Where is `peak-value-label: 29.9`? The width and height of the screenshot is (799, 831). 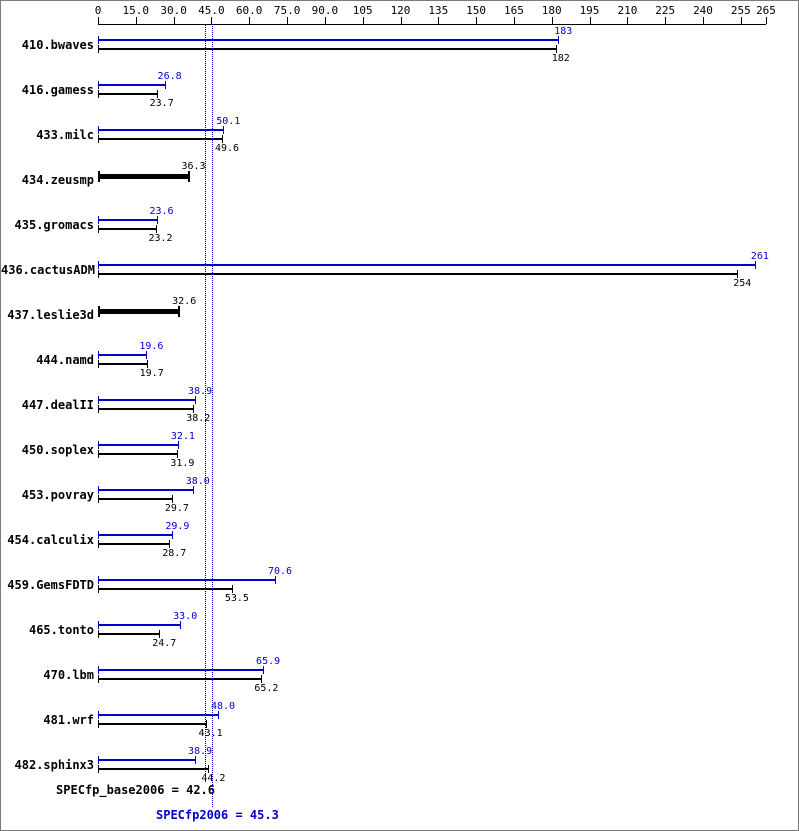
peak-value-label: 29.9 is located at coordinates (177, 526).